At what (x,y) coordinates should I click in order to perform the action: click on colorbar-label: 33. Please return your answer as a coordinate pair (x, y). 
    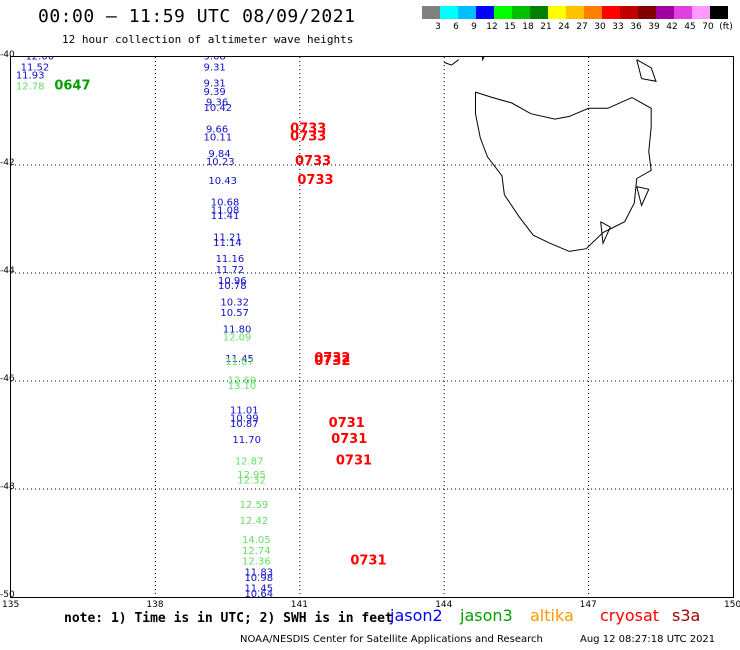
    Looking at the image, I should click on (618, 27).